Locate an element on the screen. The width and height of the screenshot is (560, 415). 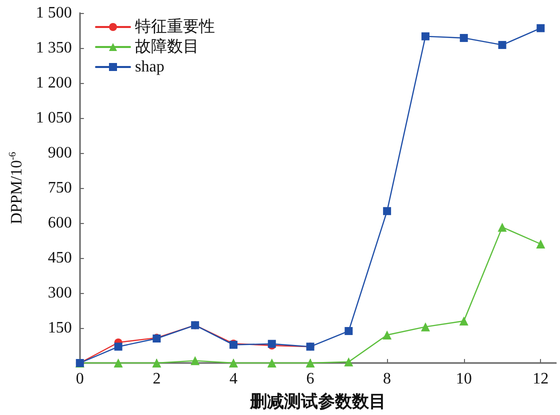
legend-label: shap is located at coordinates (149, 67).